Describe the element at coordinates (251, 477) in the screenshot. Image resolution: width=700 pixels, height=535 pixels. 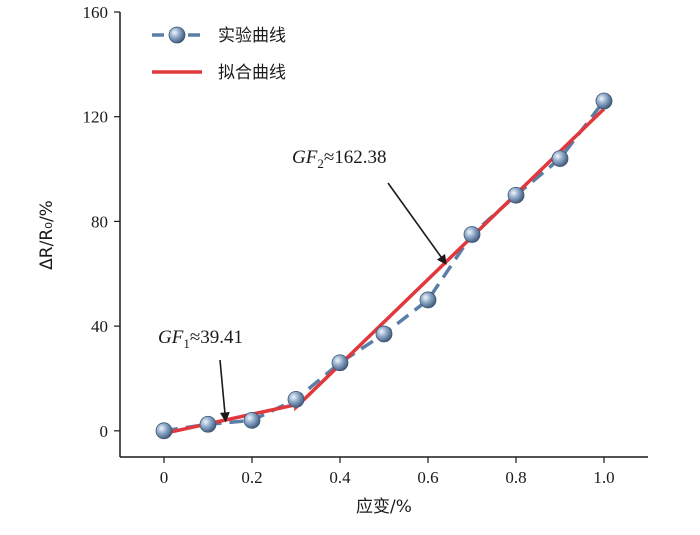
I see `x-tick-label: 0.2` at that location.